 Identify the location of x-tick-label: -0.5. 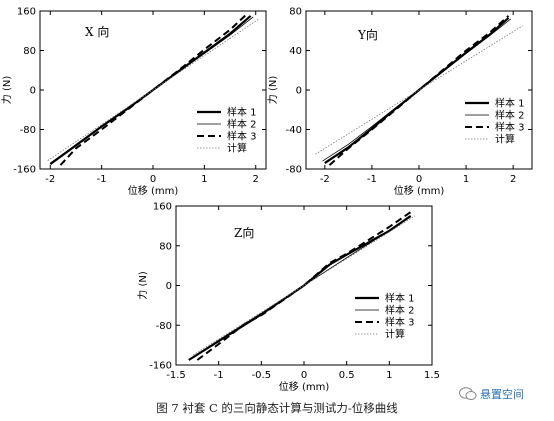
(262, 375).